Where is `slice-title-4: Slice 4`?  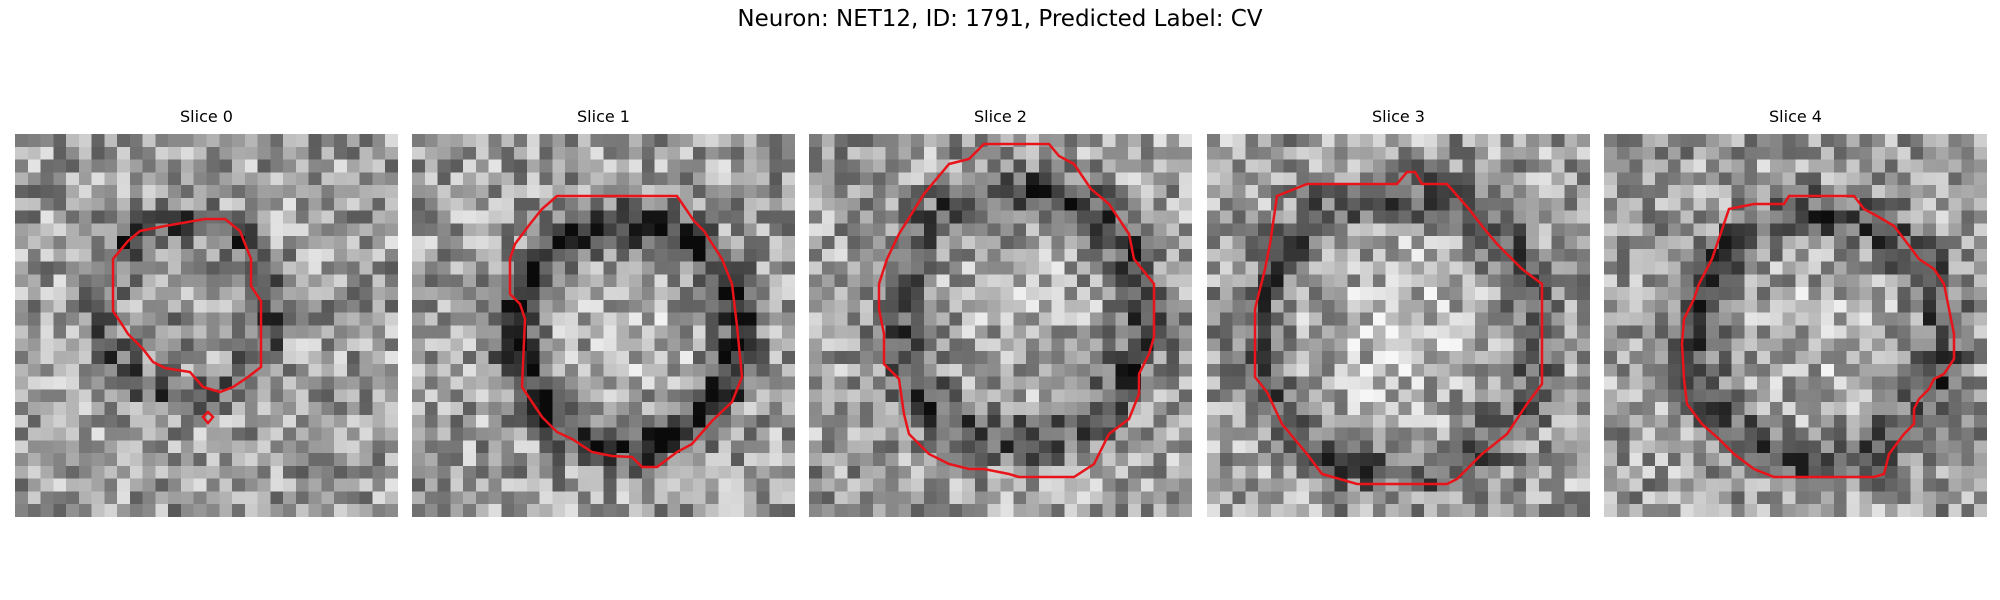
slice-title-4: Slice 4 is located at coordinates (1795, 116).